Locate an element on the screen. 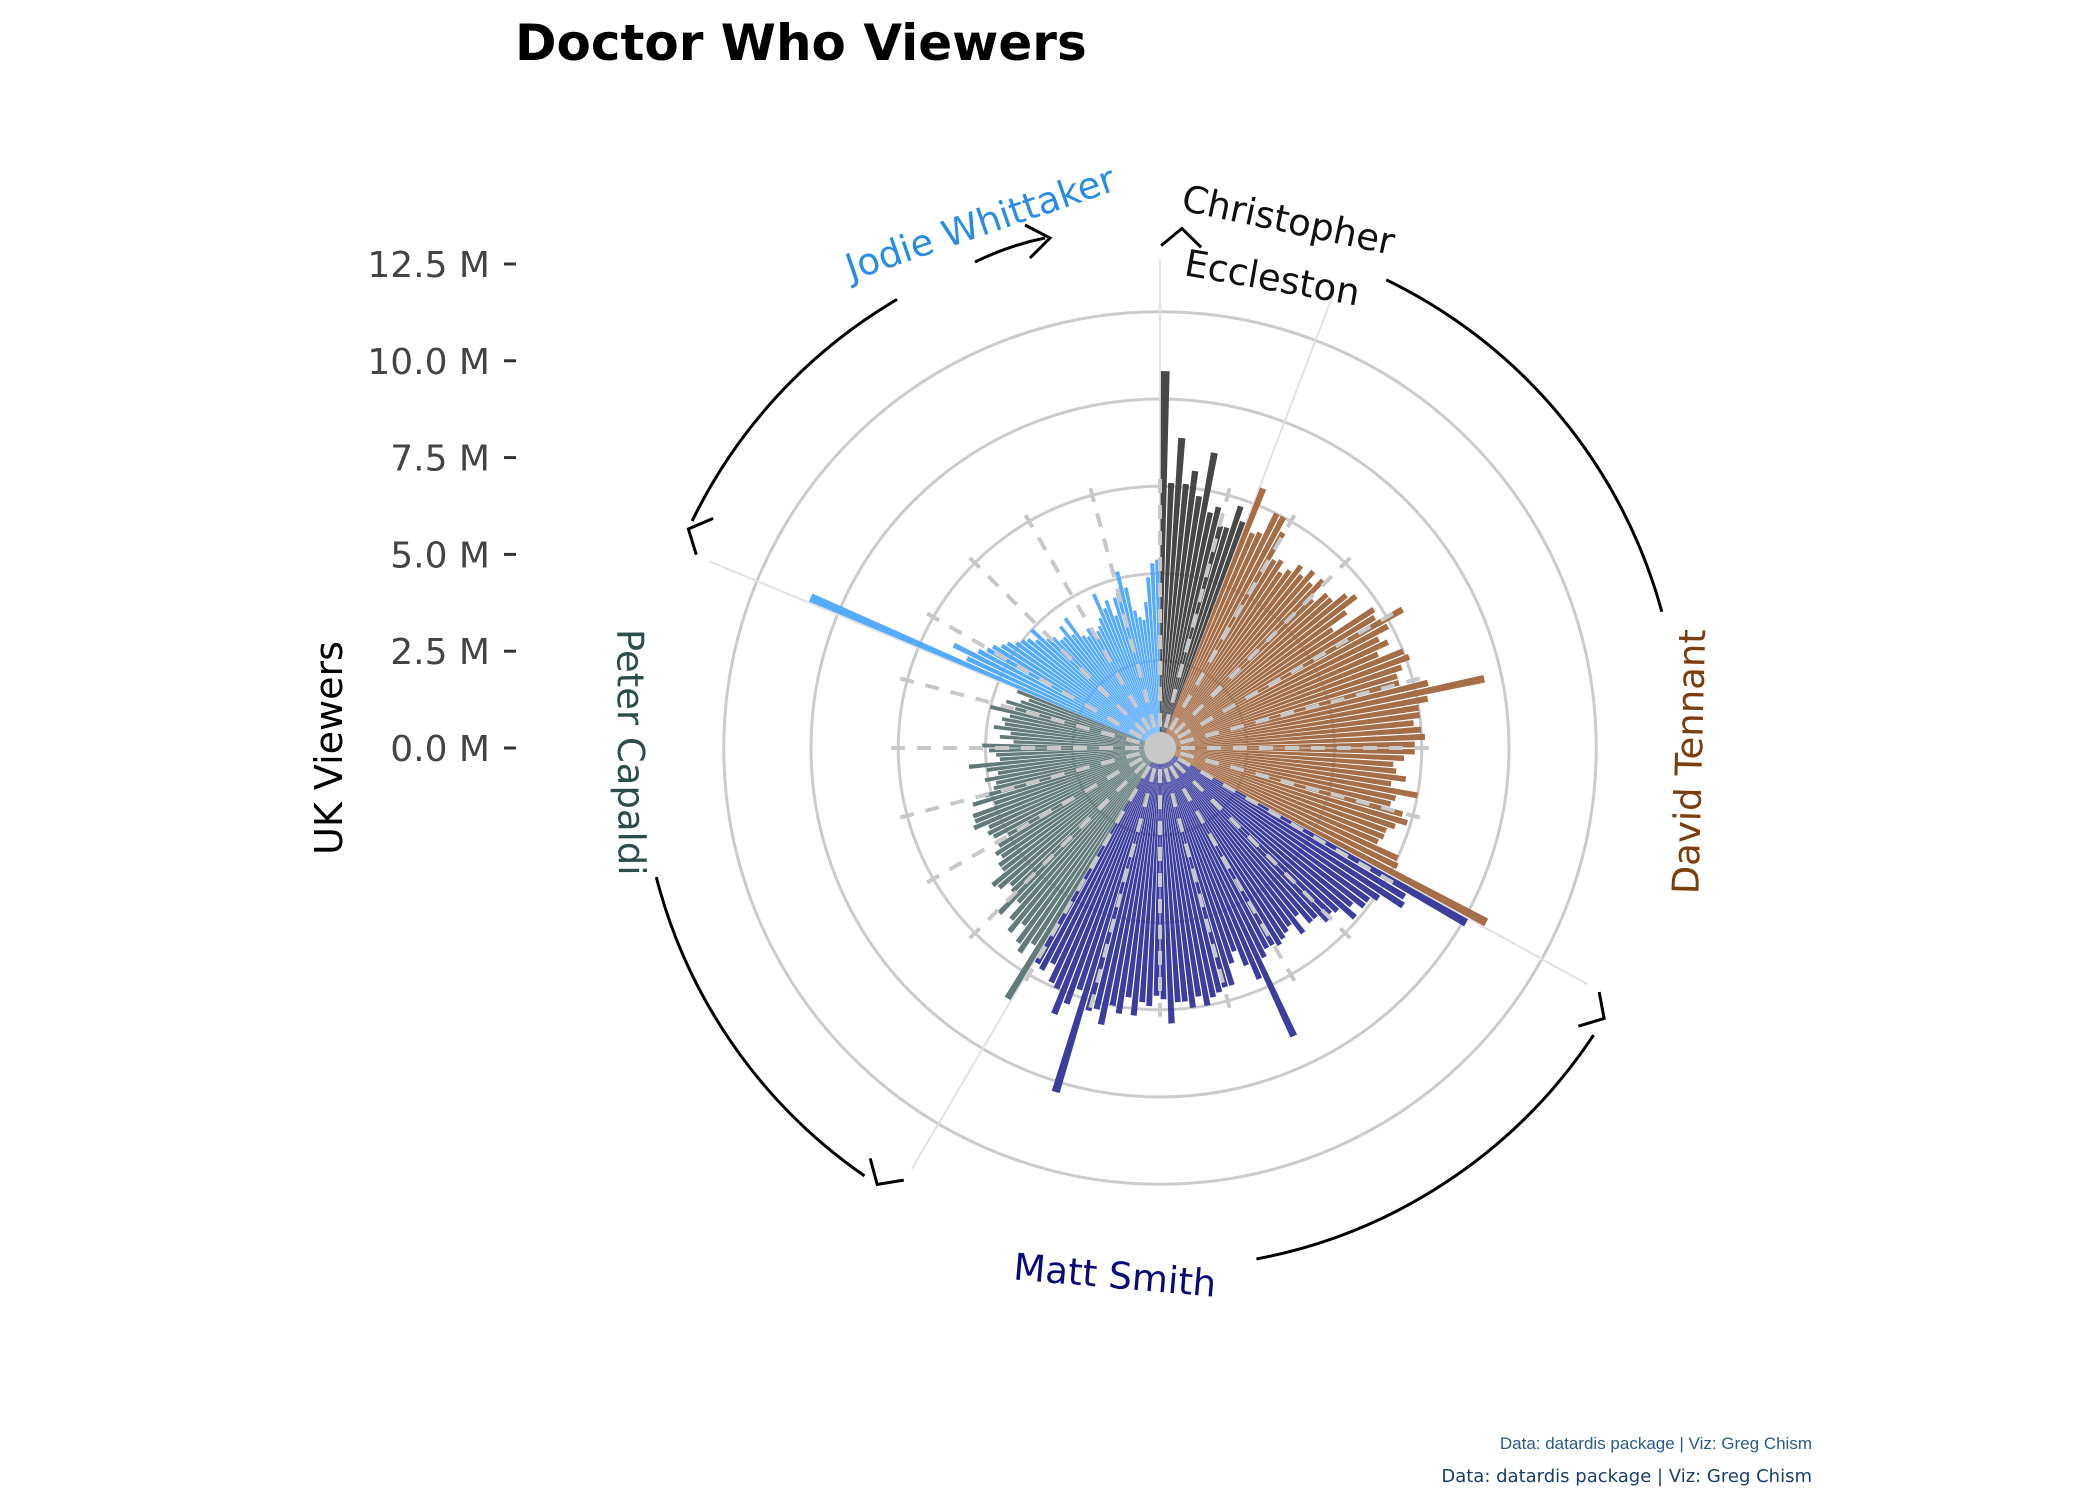 The width and height of the screenshot is (2100, 1504). arrow-head-to-eccleston is located at coordinates (1038, 241).